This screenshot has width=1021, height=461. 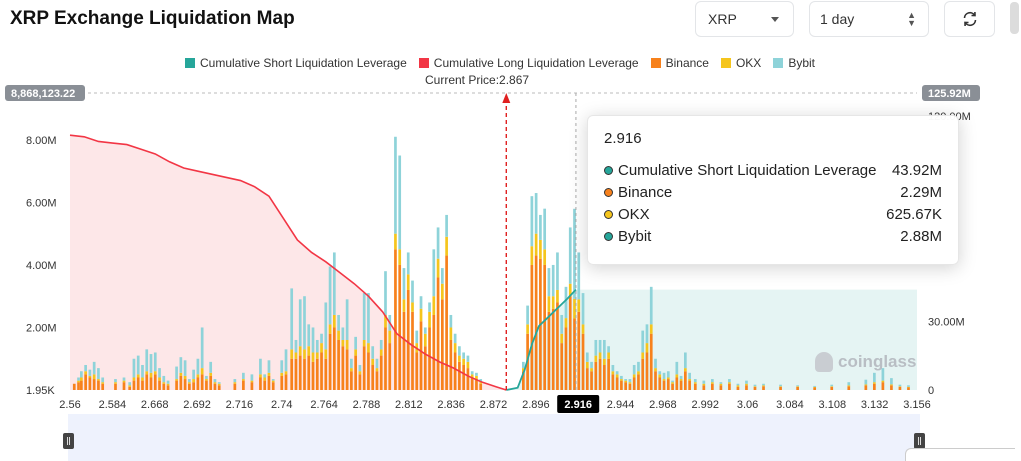 What do you see at coordinates (68, 441) in the screenshot?
I see `navigator-handle-left` at bounding box center [68, 441].